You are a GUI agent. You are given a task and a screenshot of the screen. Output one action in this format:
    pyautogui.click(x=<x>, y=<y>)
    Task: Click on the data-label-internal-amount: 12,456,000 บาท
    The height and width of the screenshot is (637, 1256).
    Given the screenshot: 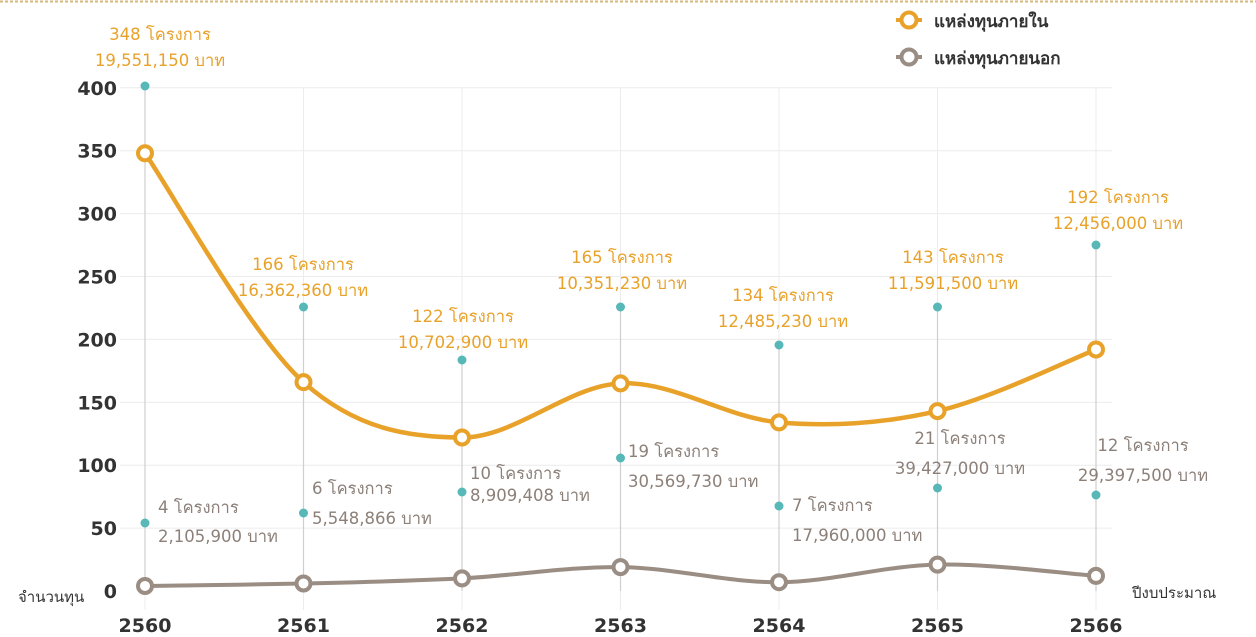 What is the action you would take?
    pyautogui.click(x=1118, y=223)
    